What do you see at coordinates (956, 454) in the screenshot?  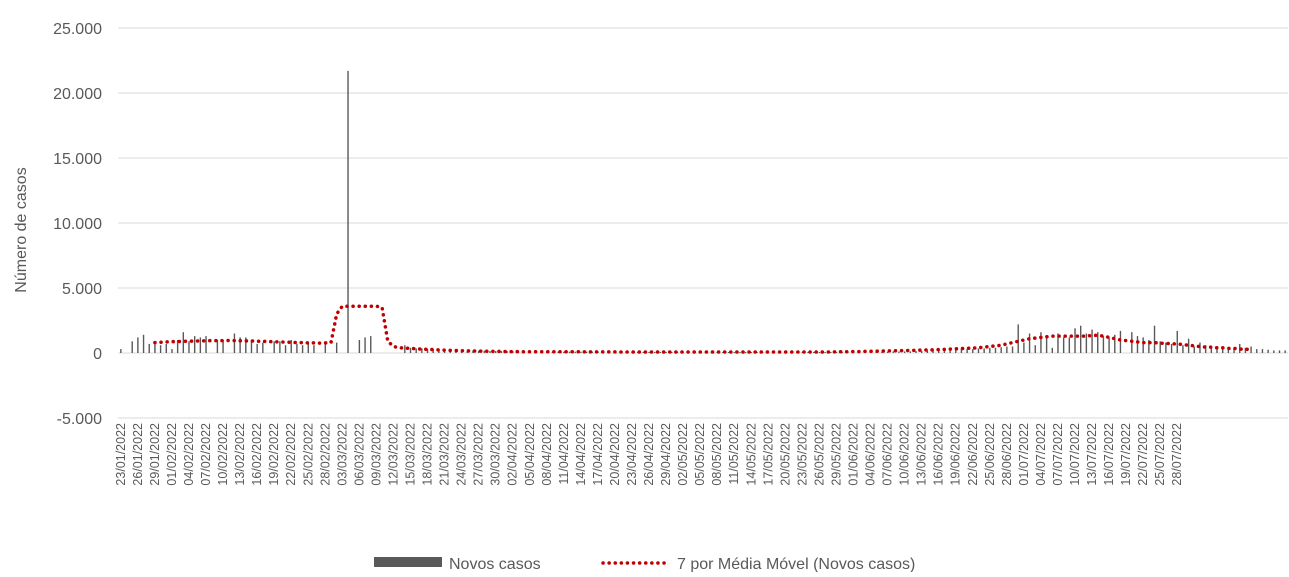 I see `x-tick-label: 19/06/2022` at bounding box center [956, 454].